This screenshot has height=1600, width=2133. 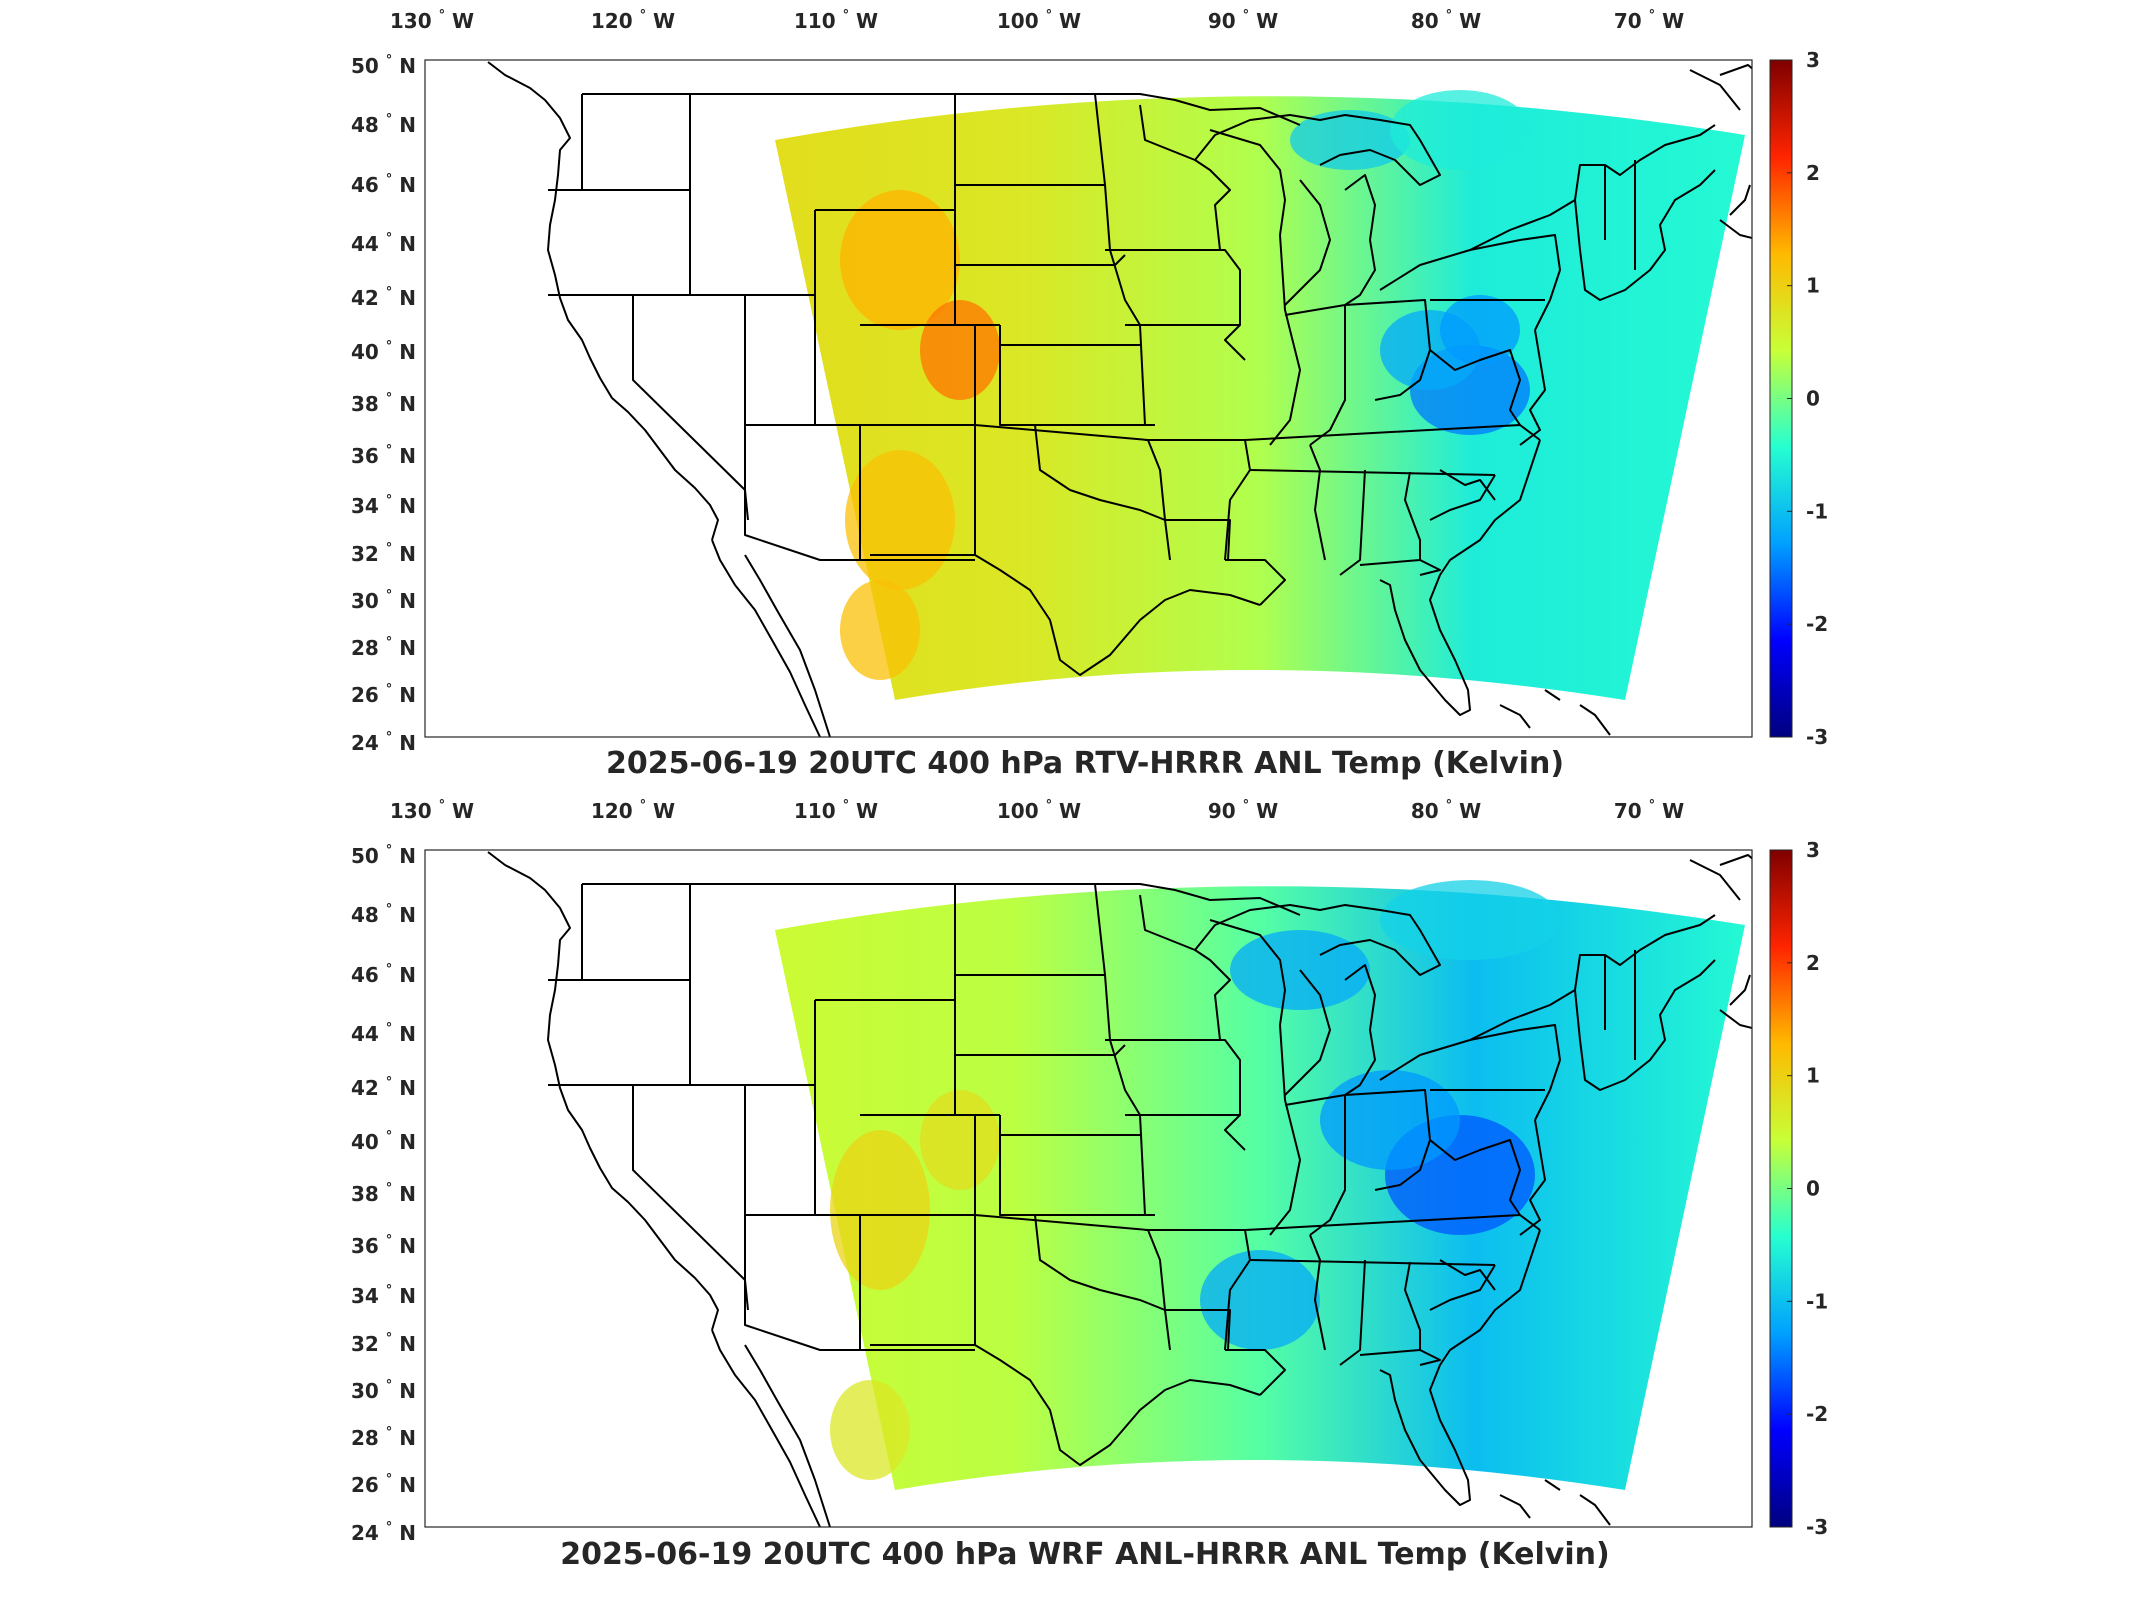 I want to click on colorbar-tick-label: -2, so click(x=1817, y=624).